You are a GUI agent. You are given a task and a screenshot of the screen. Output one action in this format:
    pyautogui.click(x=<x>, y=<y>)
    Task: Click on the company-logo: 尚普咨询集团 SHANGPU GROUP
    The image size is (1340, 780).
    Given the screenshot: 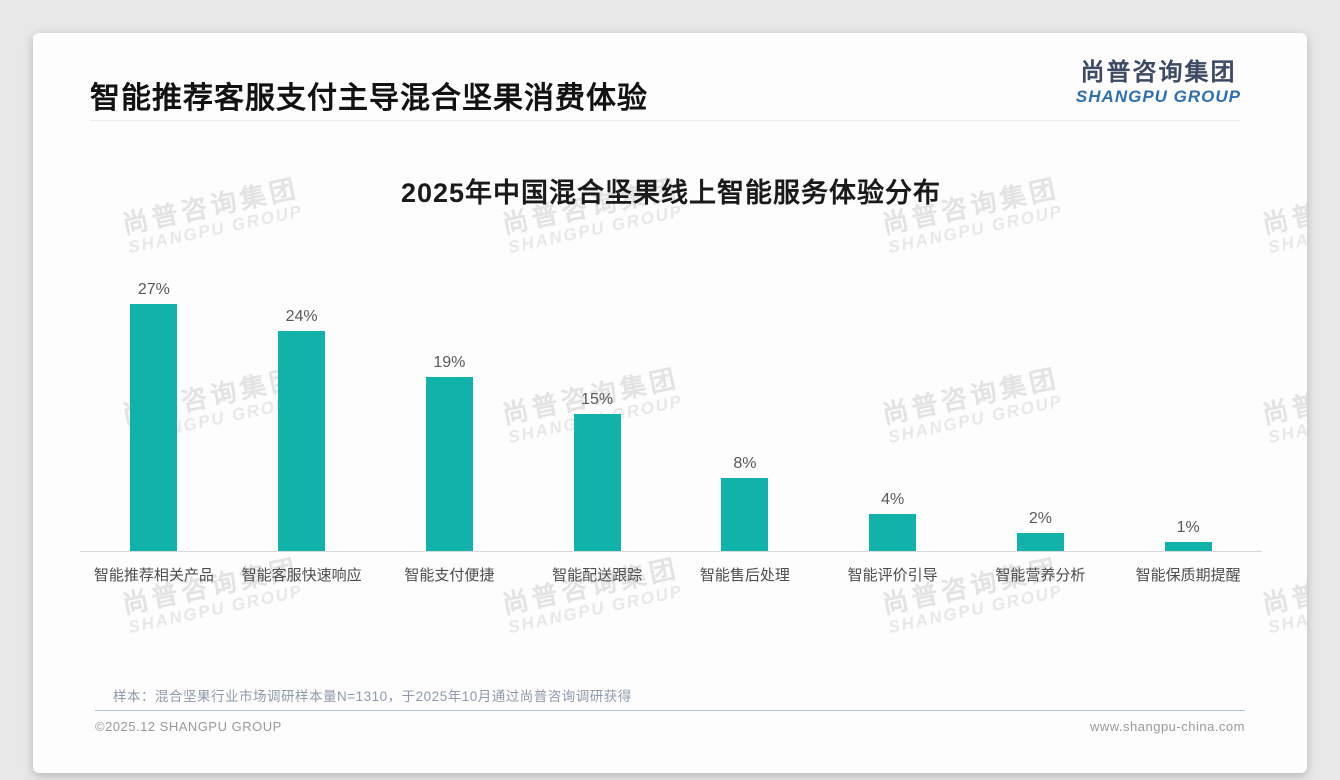 What is the action you would take?
    pyautogui.click(x=1158, y=83)
    